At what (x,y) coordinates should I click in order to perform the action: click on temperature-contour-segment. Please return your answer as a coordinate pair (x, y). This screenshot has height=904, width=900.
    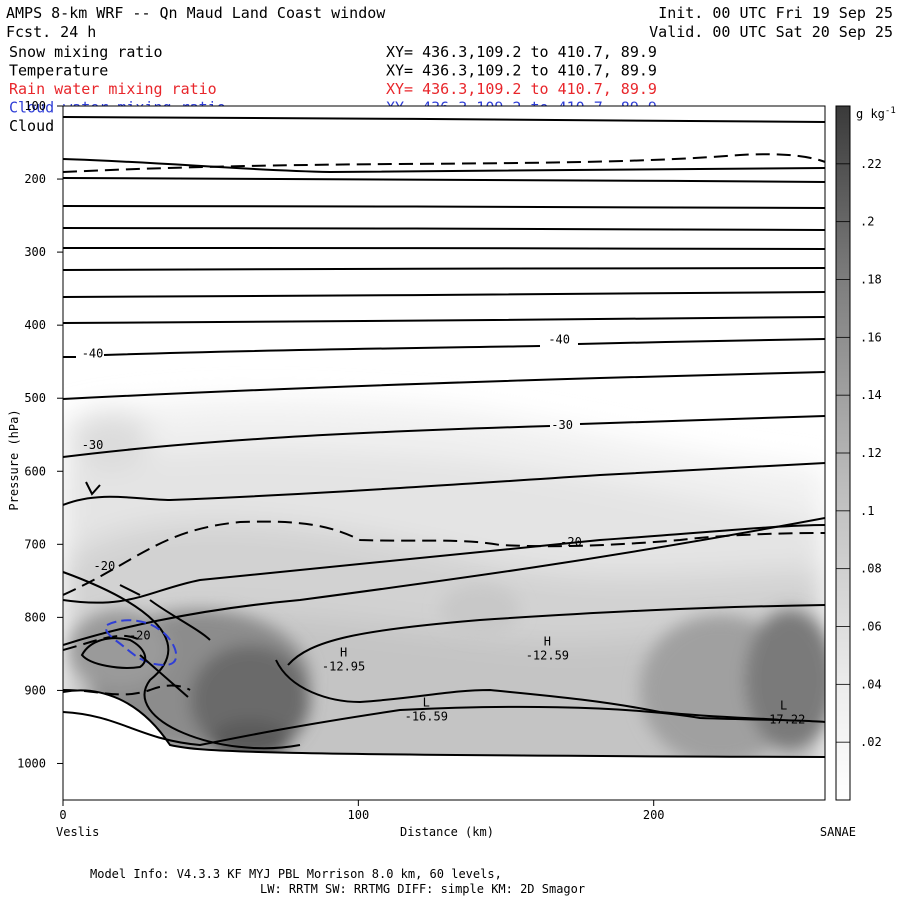
    Looking at the image, I should click on (164, 676).